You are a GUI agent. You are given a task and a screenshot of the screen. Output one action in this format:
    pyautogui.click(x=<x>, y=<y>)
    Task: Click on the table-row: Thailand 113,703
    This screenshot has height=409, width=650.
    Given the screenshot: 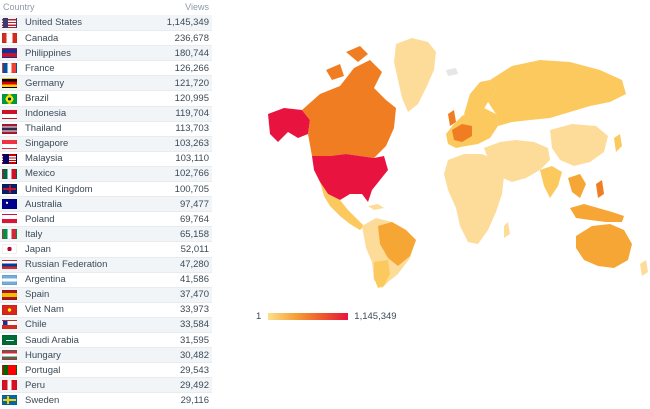 What is the action you would take?
    pyautogui.click(x=106, y=128)
    